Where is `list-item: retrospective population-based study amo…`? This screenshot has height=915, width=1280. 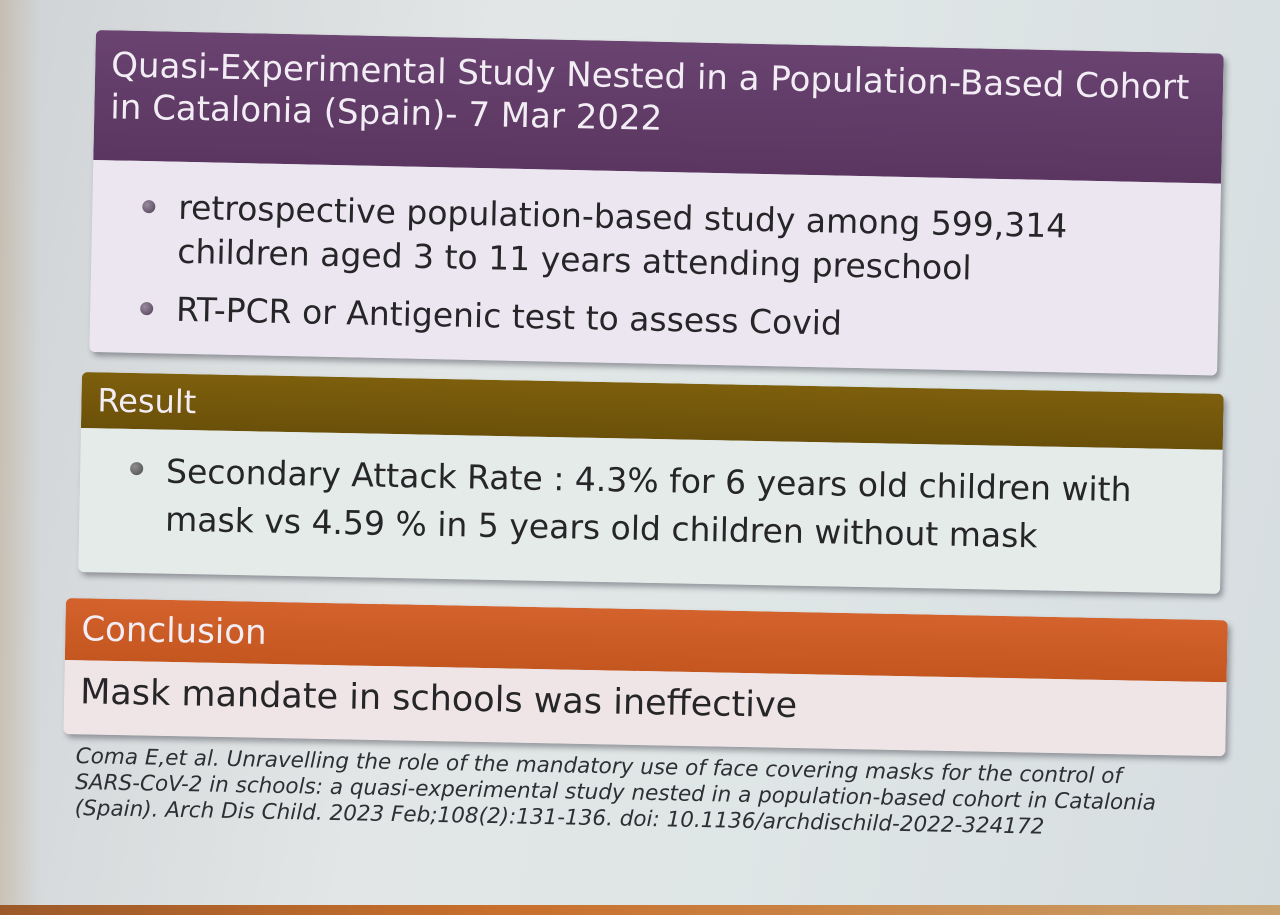
list-item: retrospective population-based study amo… is located at coordinates (661, 240).